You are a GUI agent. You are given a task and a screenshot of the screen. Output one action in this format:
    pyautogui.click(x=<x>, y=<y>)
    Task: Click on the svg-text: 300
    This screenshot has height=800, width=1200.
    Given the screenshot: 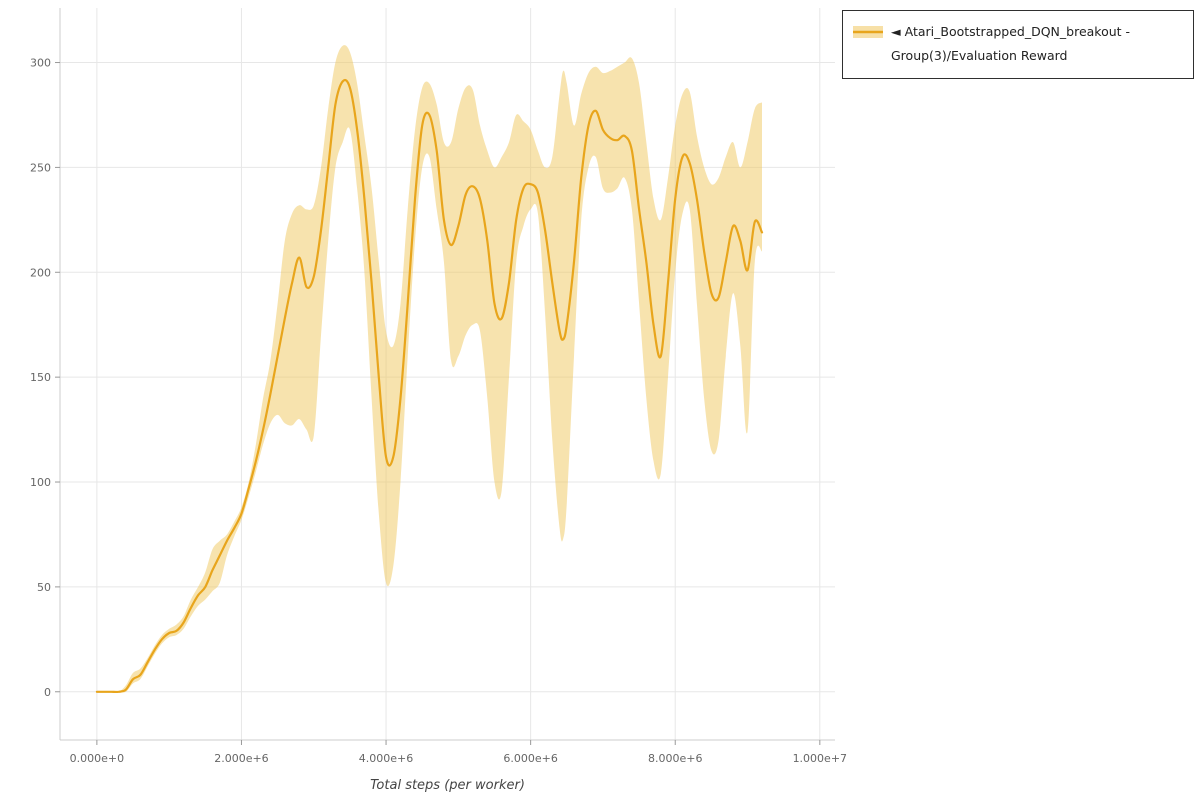 What is the action you would take?
    pyautogui.click(x=40, y=63)
    